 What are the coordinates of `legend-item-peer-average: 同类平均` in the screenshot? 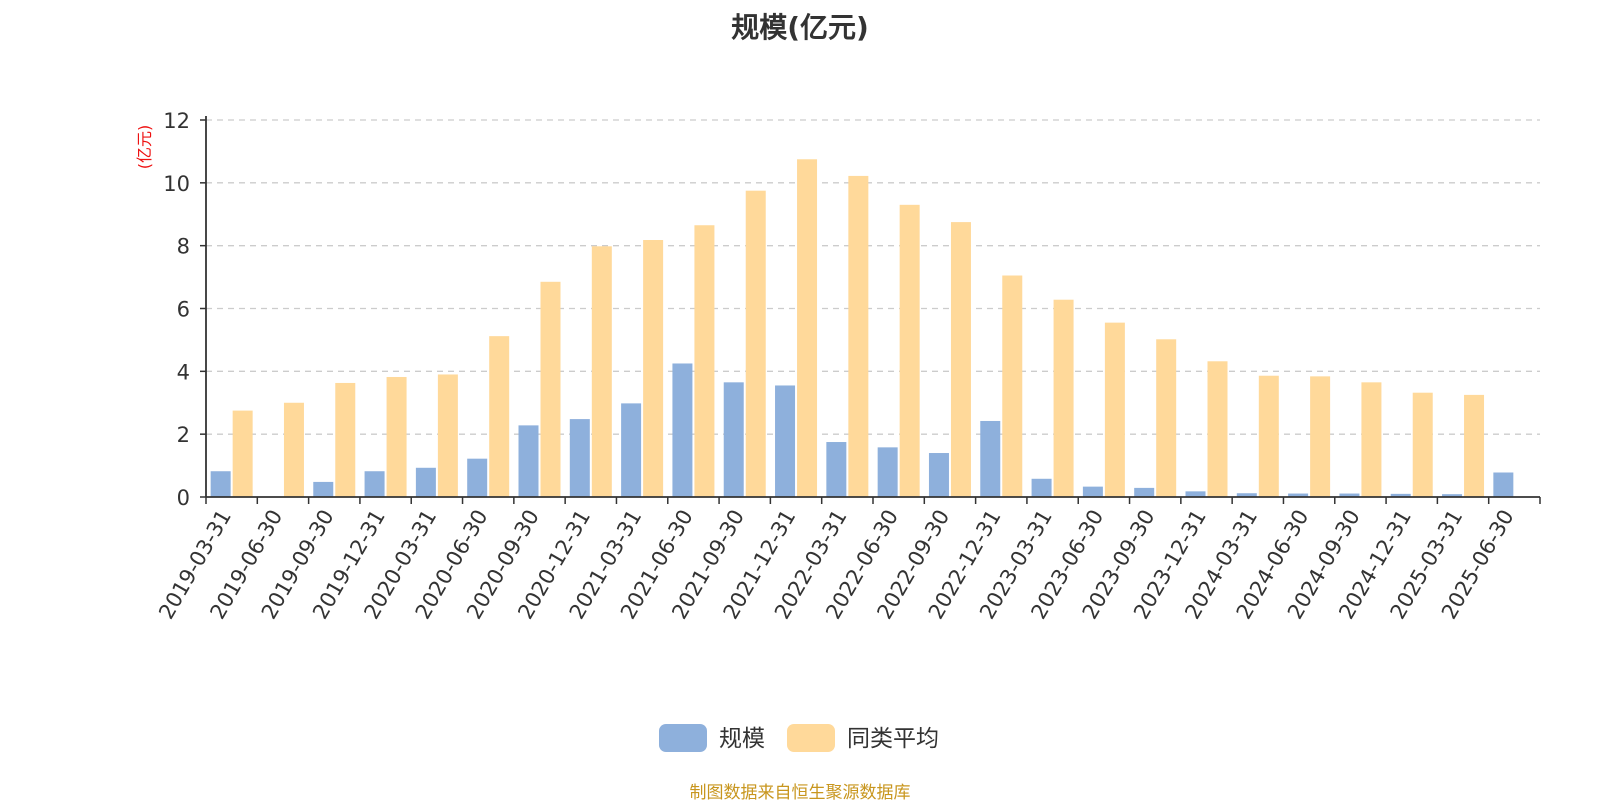 It's located at (863, 738).